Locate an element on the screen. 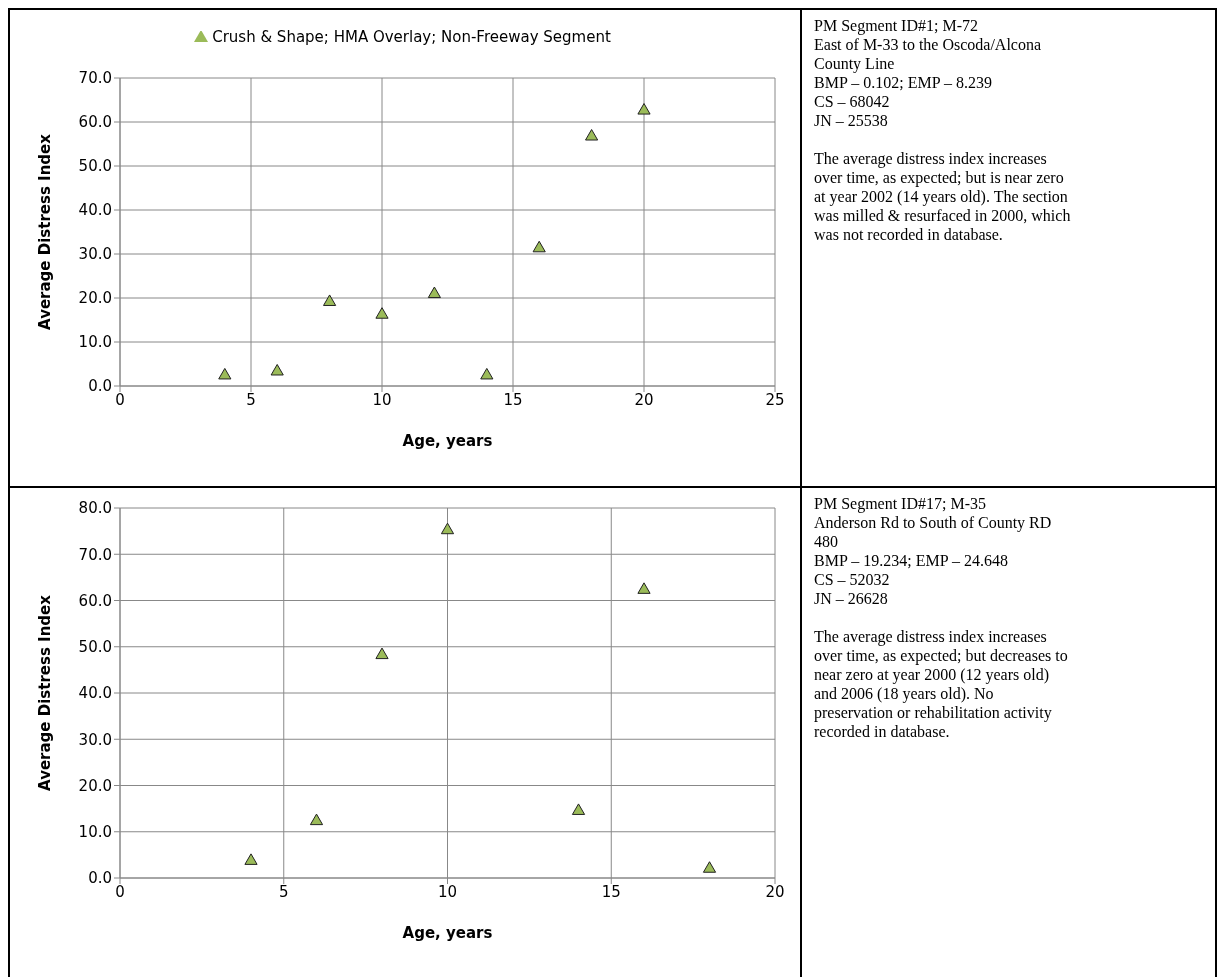  text: BMP – 0.102; EMP – 8.239 is located at coordinates (903, 82).